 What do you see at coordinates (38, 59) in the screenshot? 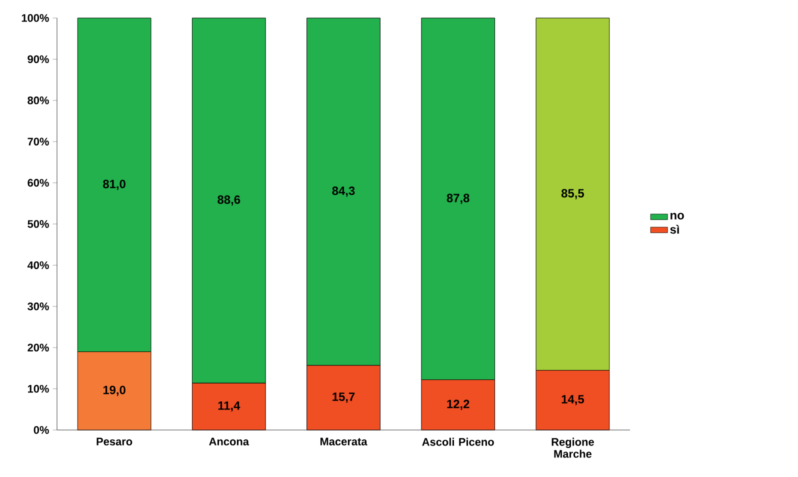
I see `y-tick-label: 90%` at bounding box center [38, 59].